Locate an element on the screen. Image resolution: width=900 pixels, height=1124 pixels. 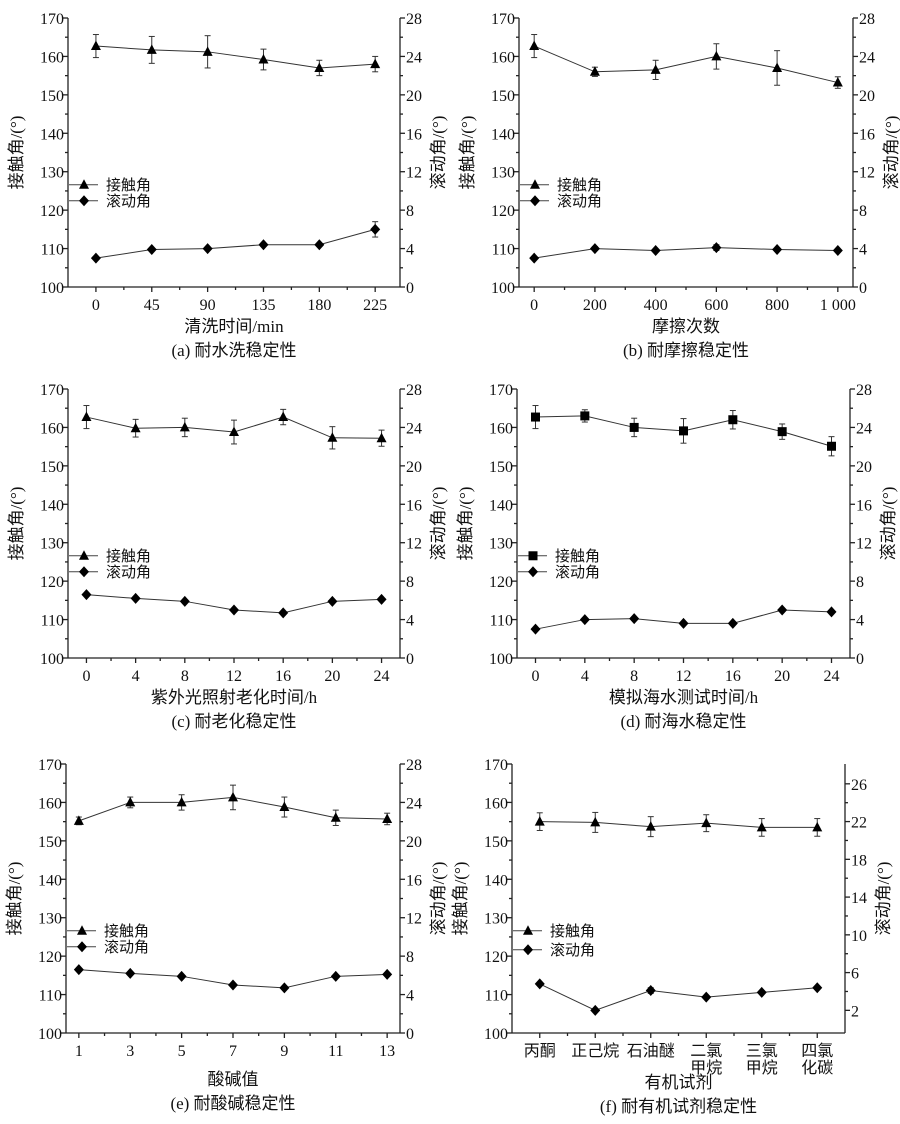
x-tick-label: 24 is located at coordinates (832, 676).